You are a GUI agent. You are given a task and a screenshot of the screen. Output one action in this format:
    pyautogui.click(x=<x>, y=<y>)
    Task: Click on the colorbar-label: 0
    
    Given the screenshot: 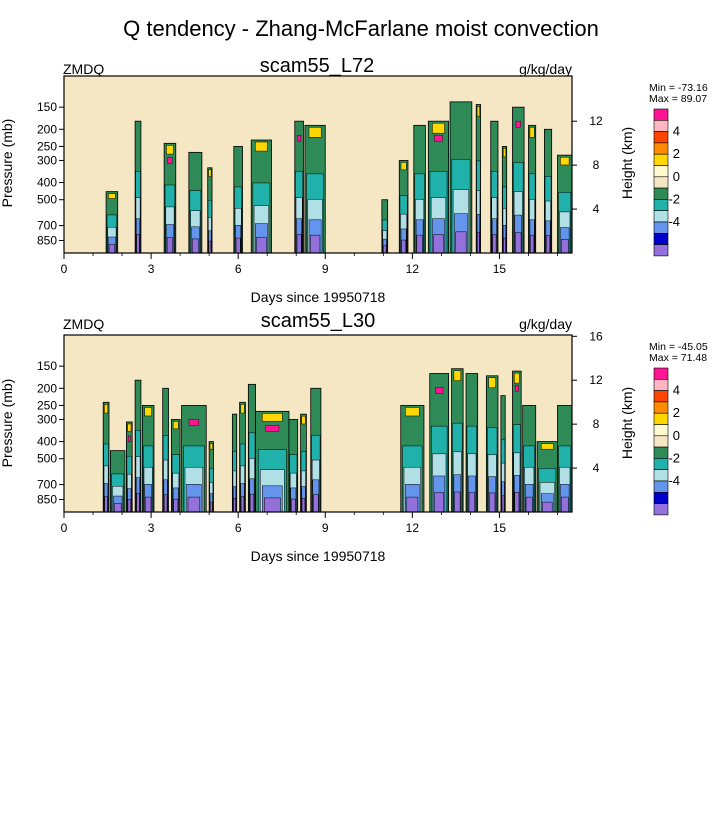 What is the action you would take?
    pyautogui.click(x=676, y=176)
    